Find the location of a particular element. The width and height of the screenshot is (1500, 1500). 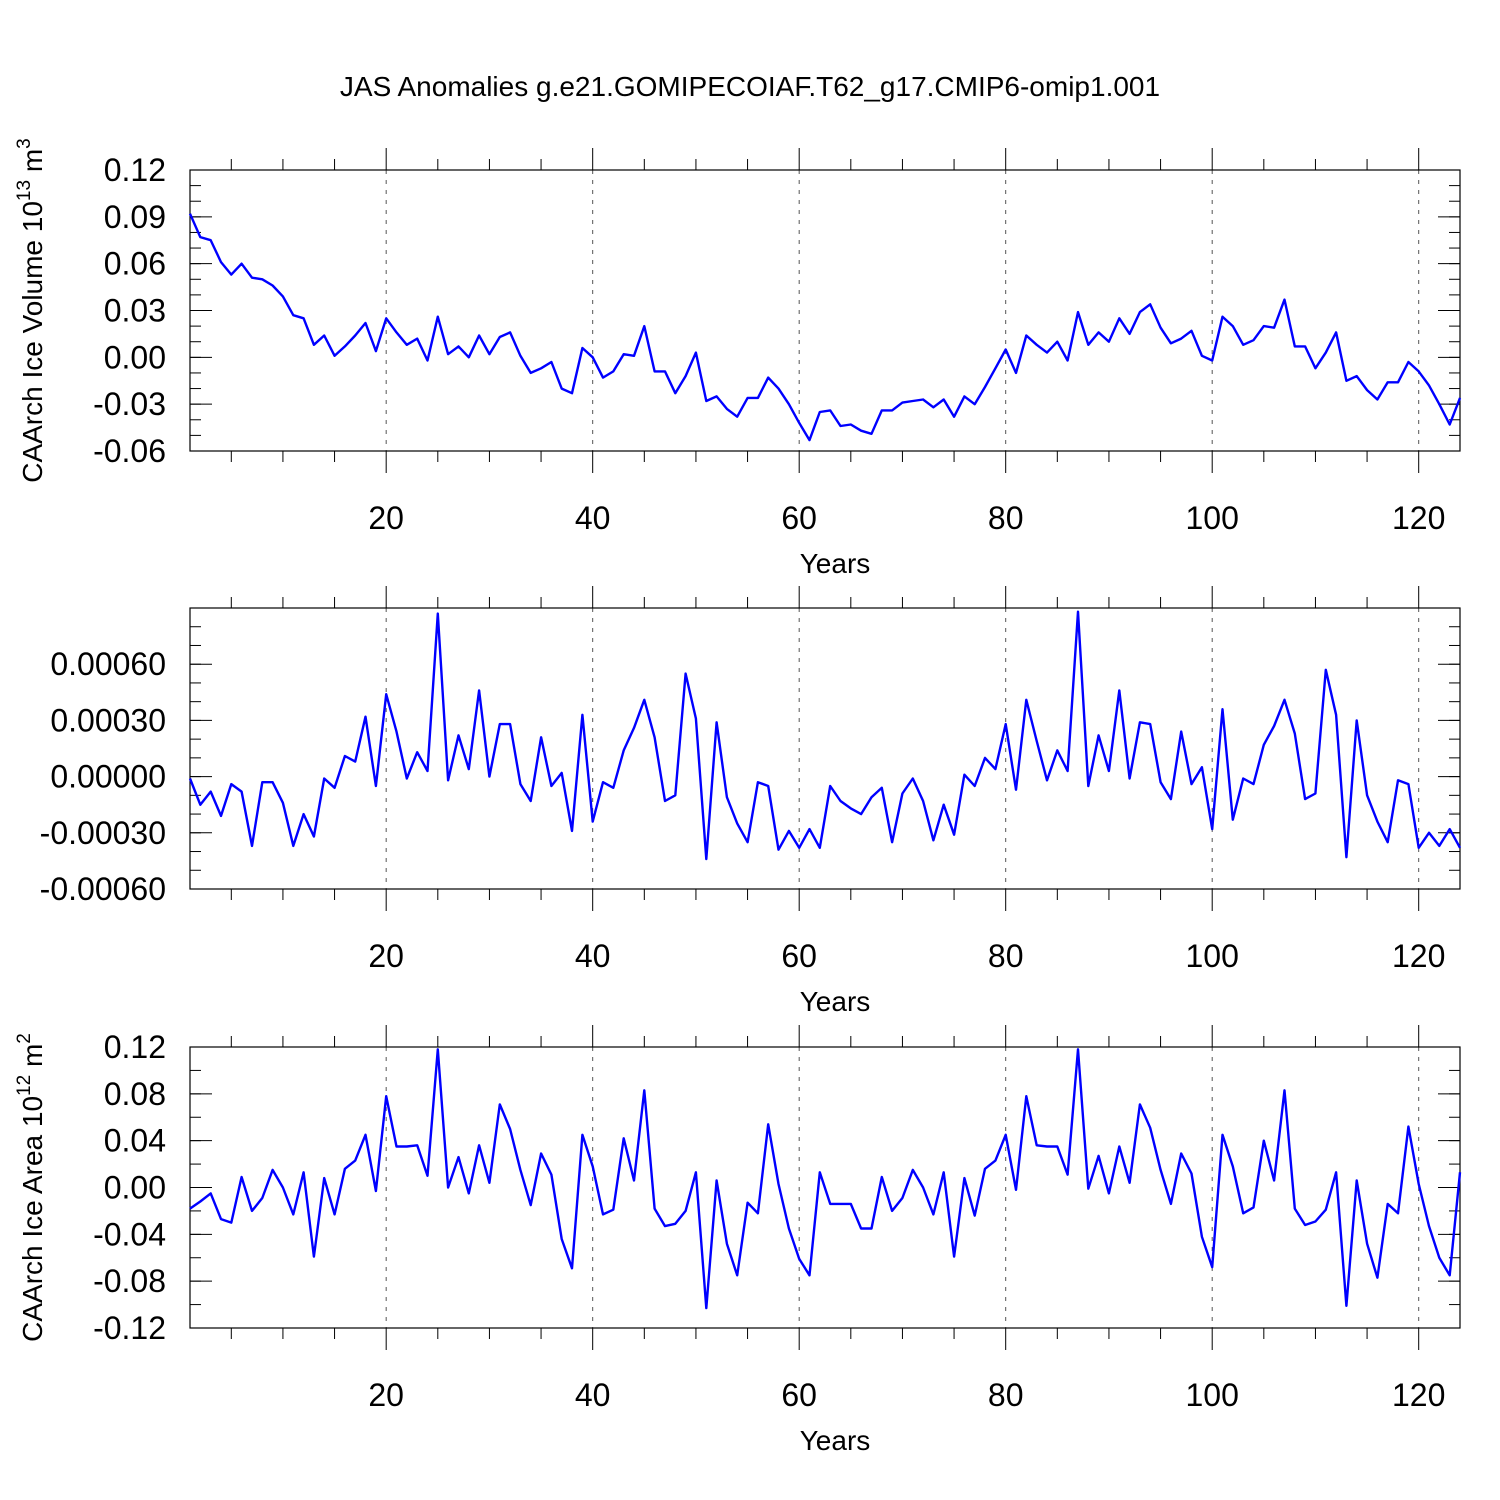

y-tick-label: 0.09 is located at coordinates (135, 217).